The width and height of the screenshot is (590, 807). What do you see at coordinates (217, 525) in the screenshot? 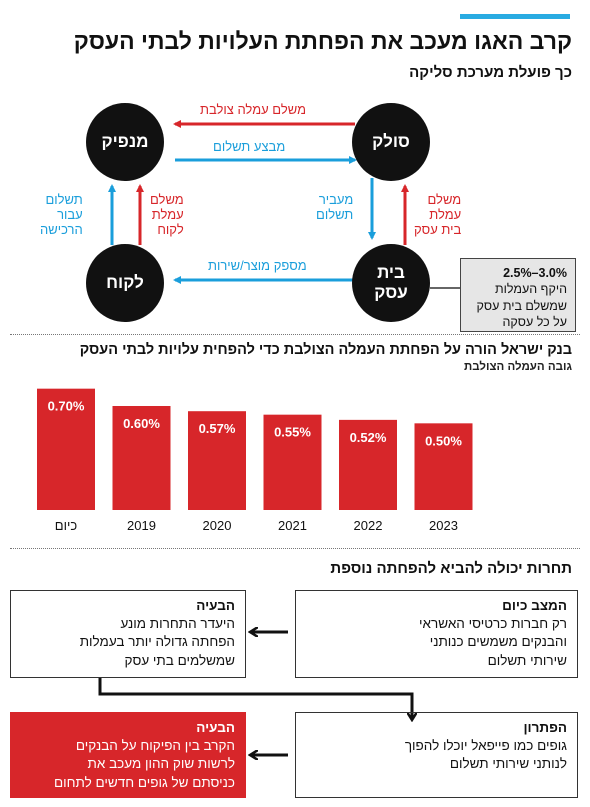
I see `category-label-2: 2020` at bounding box center [217, 525].